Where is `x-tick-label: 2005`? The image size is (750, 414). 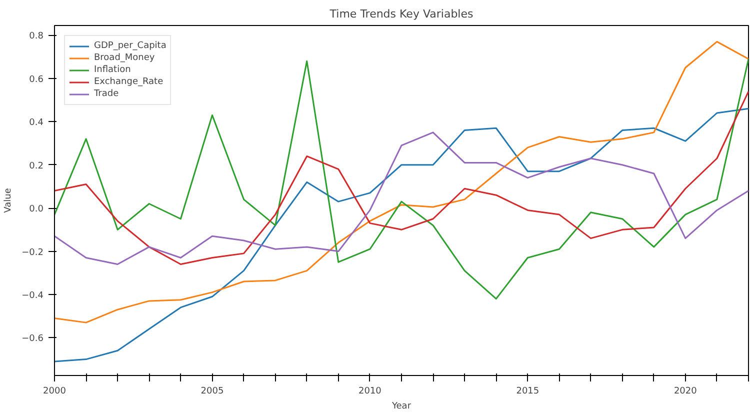
x-tick-label: 2005 is located at coordinates (212, 391).